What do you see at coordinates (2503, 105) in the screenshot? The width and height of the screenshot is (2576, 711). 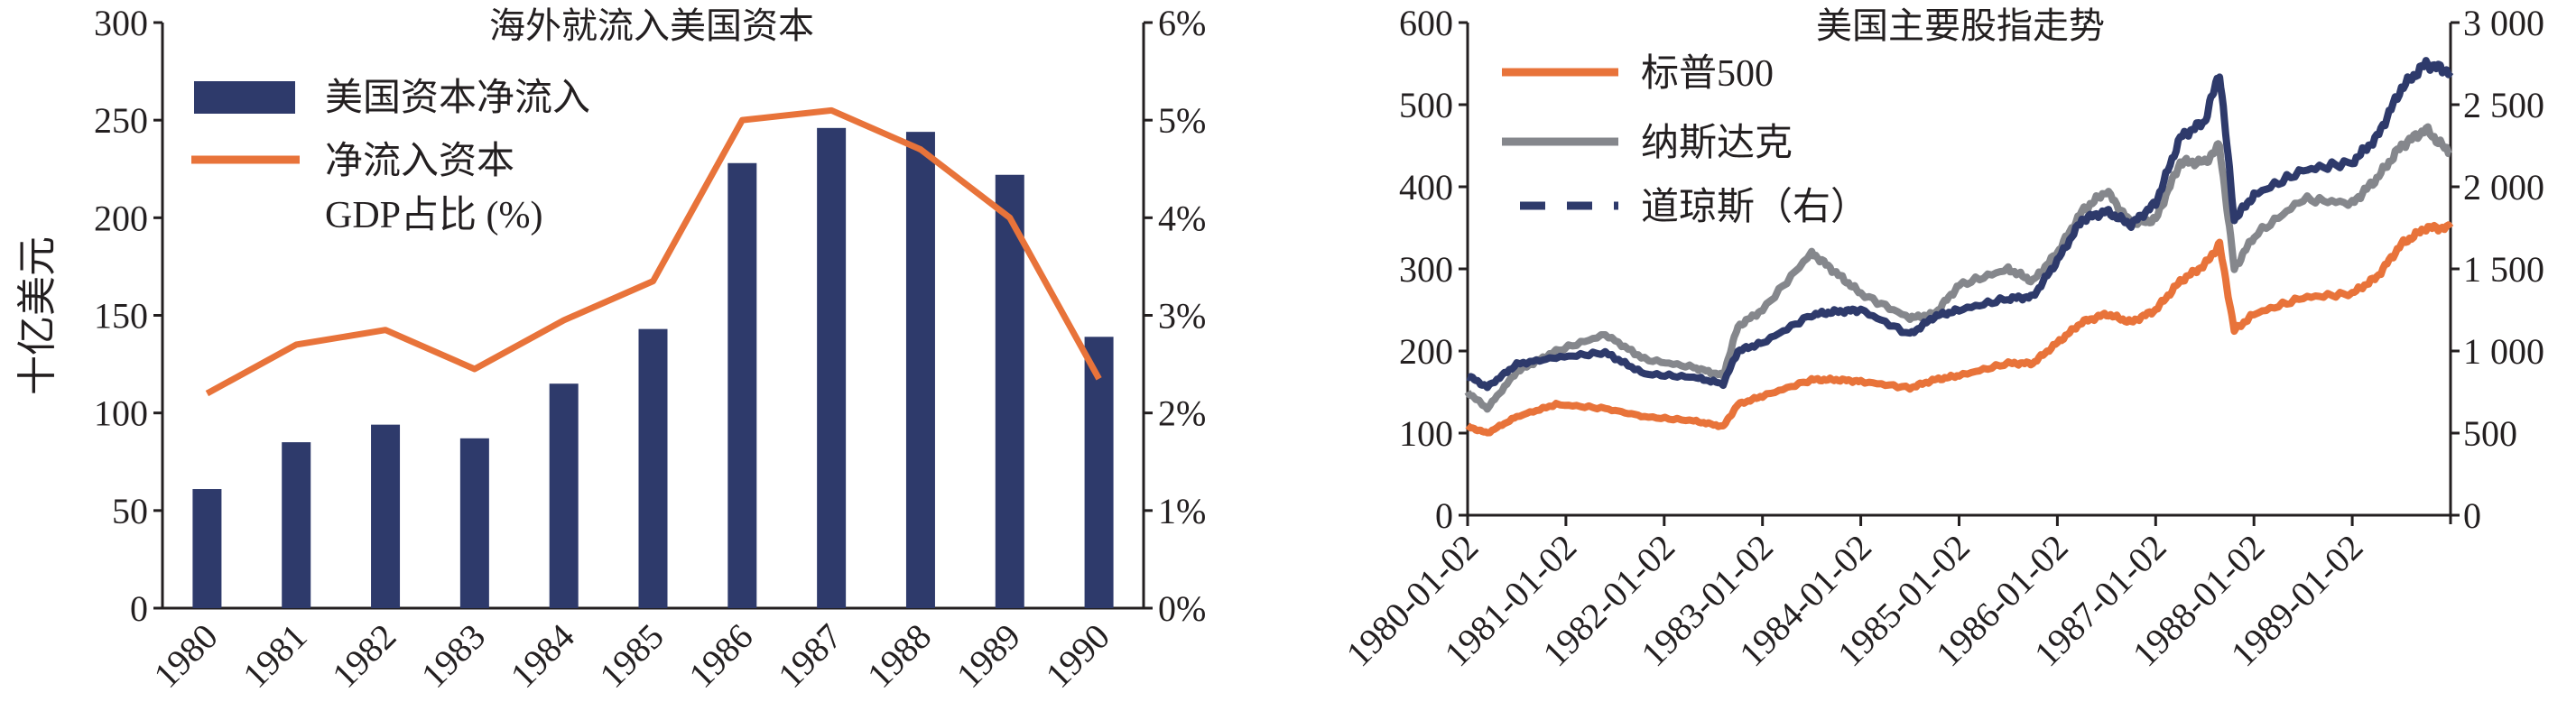 I see `y2-tick-label: 2 500` at bounding box center [2503, 105].